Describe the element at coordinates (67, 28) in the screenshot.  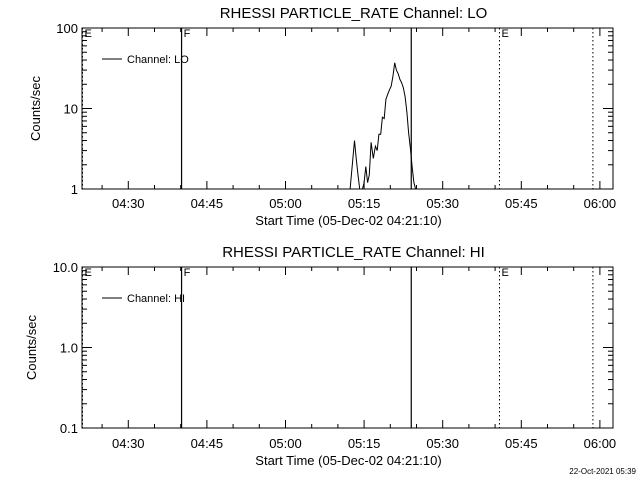
I see `y-tick-label: 100` at that location.